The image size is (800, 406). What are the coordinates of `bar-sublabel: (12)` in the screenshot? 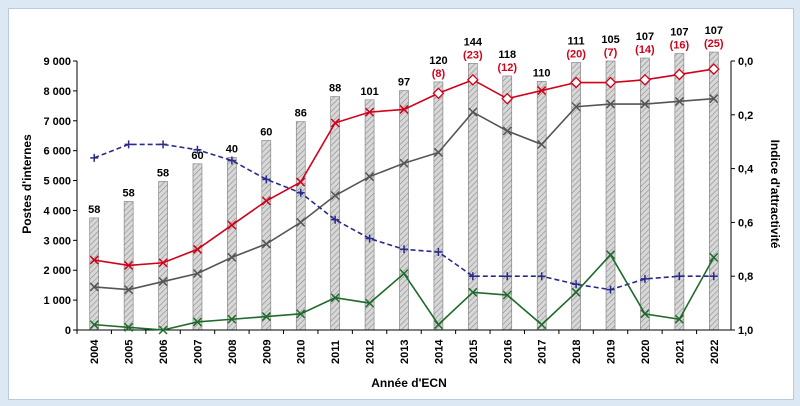 It's located at (507, 68).